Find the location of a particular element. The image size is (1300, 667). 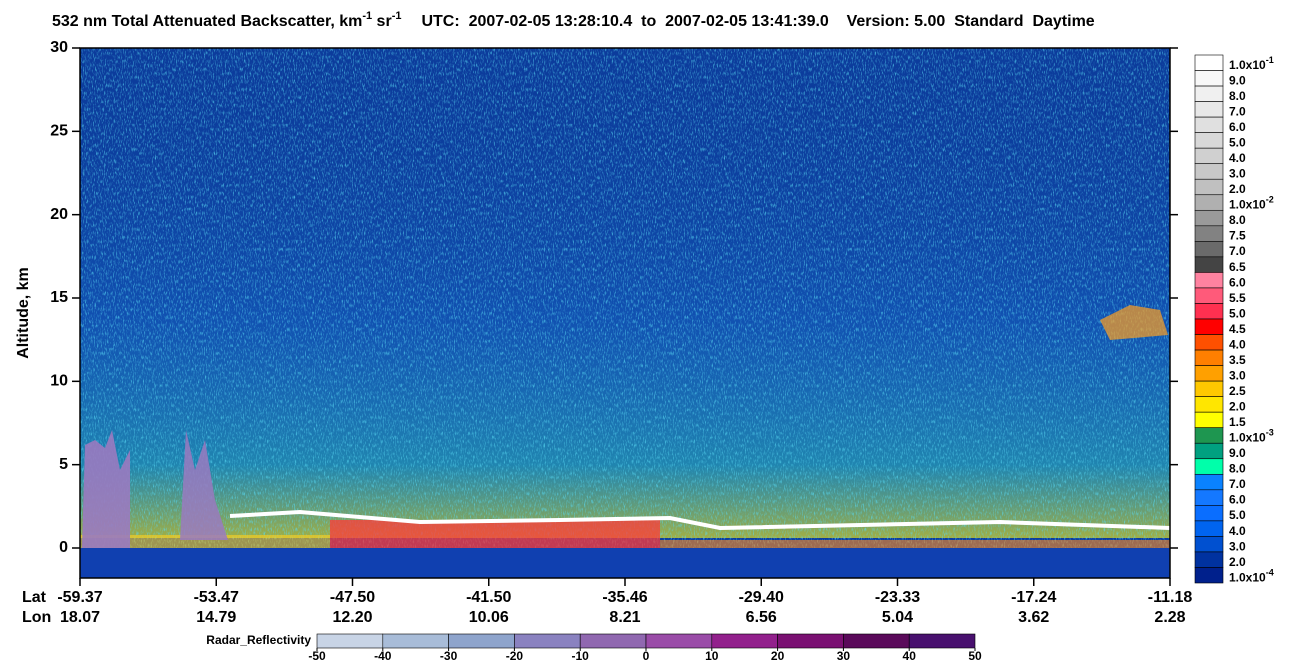

lat-label: -53.47 is located at coordinates (216, 597).